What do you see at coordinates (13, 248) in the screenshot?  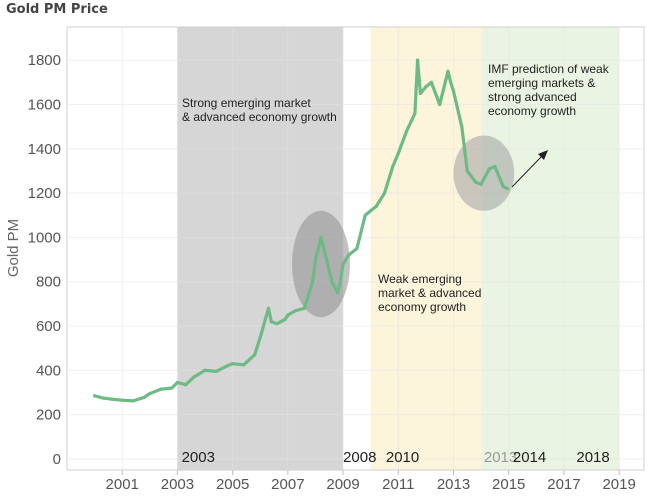 I see `y-axis-title: Gold PM` at bounding box center [13, 248].